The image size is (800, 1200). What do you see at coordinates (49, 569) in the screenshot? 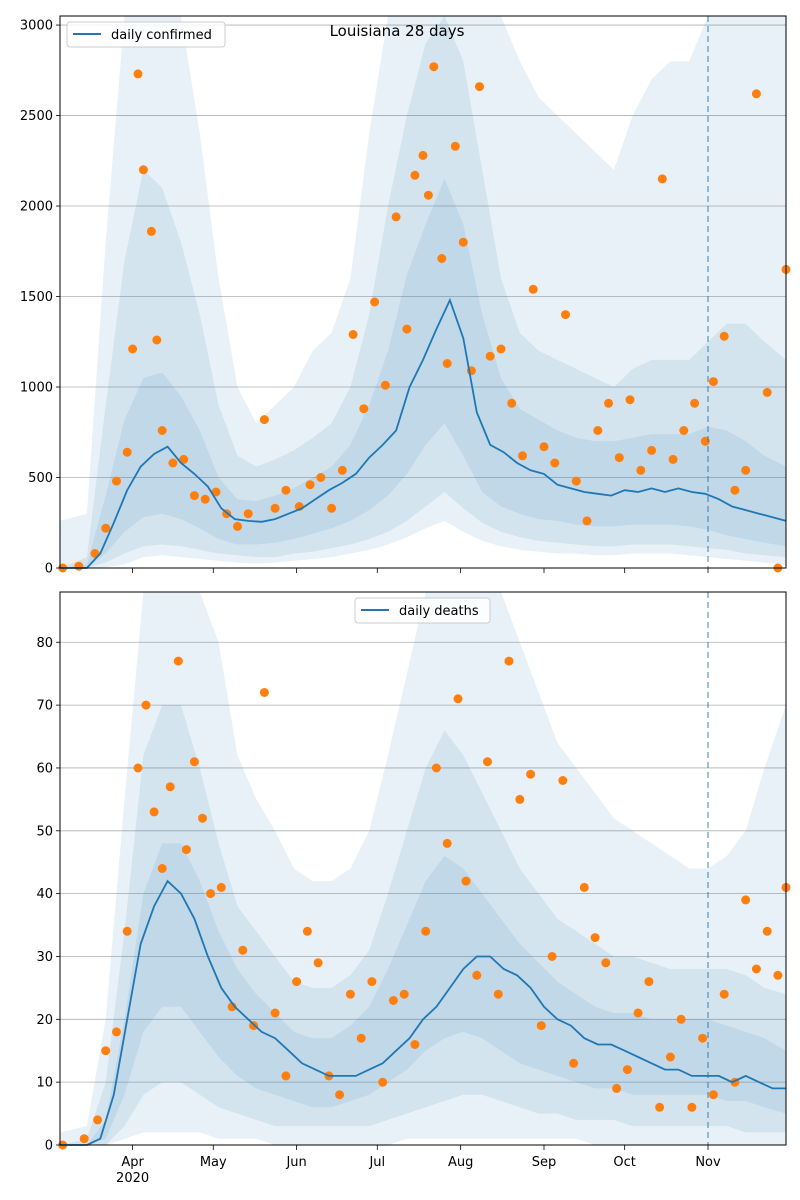
I see `y-tick-label: 0` at bounding box center [49, 569].